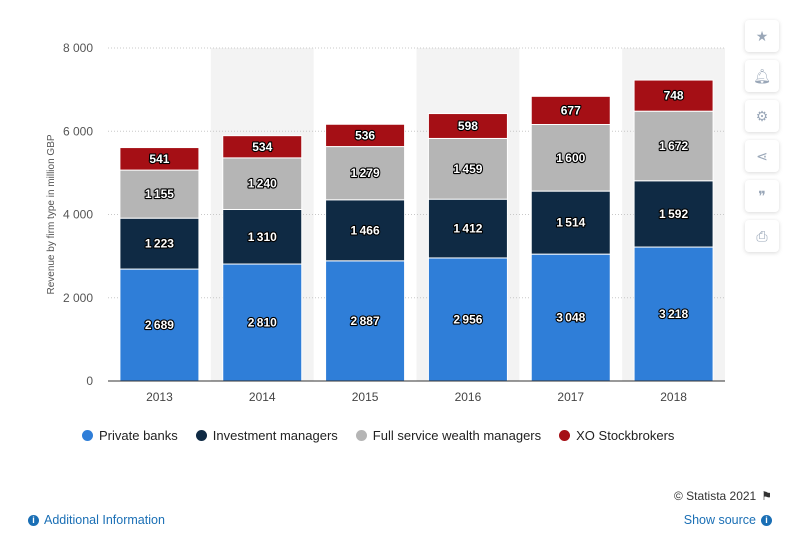 The height and width of the screenshot is (557, 800). What do you see at coordinates (262, 397) in the screenshot?
I see `x-tick-label: 2014` at bounding box center [262, 397].